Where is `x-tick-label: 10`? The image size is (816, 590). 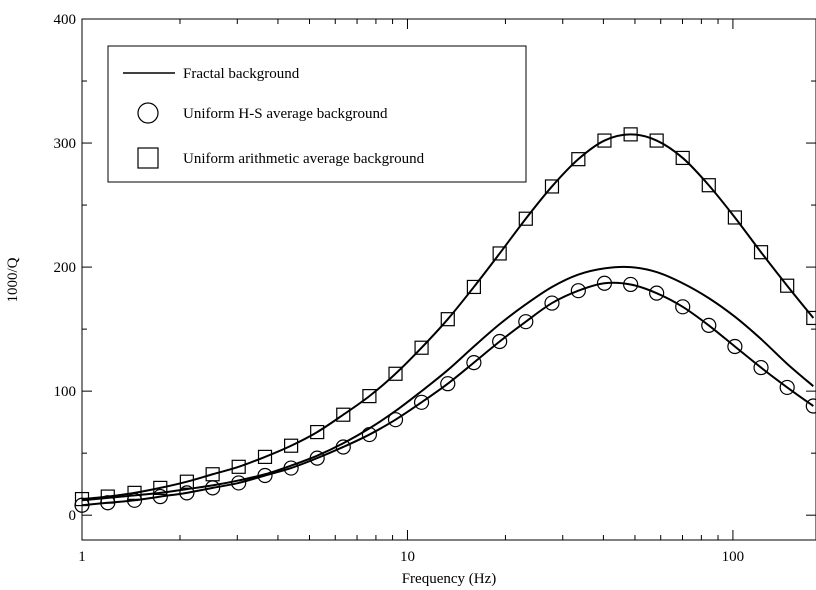
x-tick-label: 10 is located at coordinates (407, 557).